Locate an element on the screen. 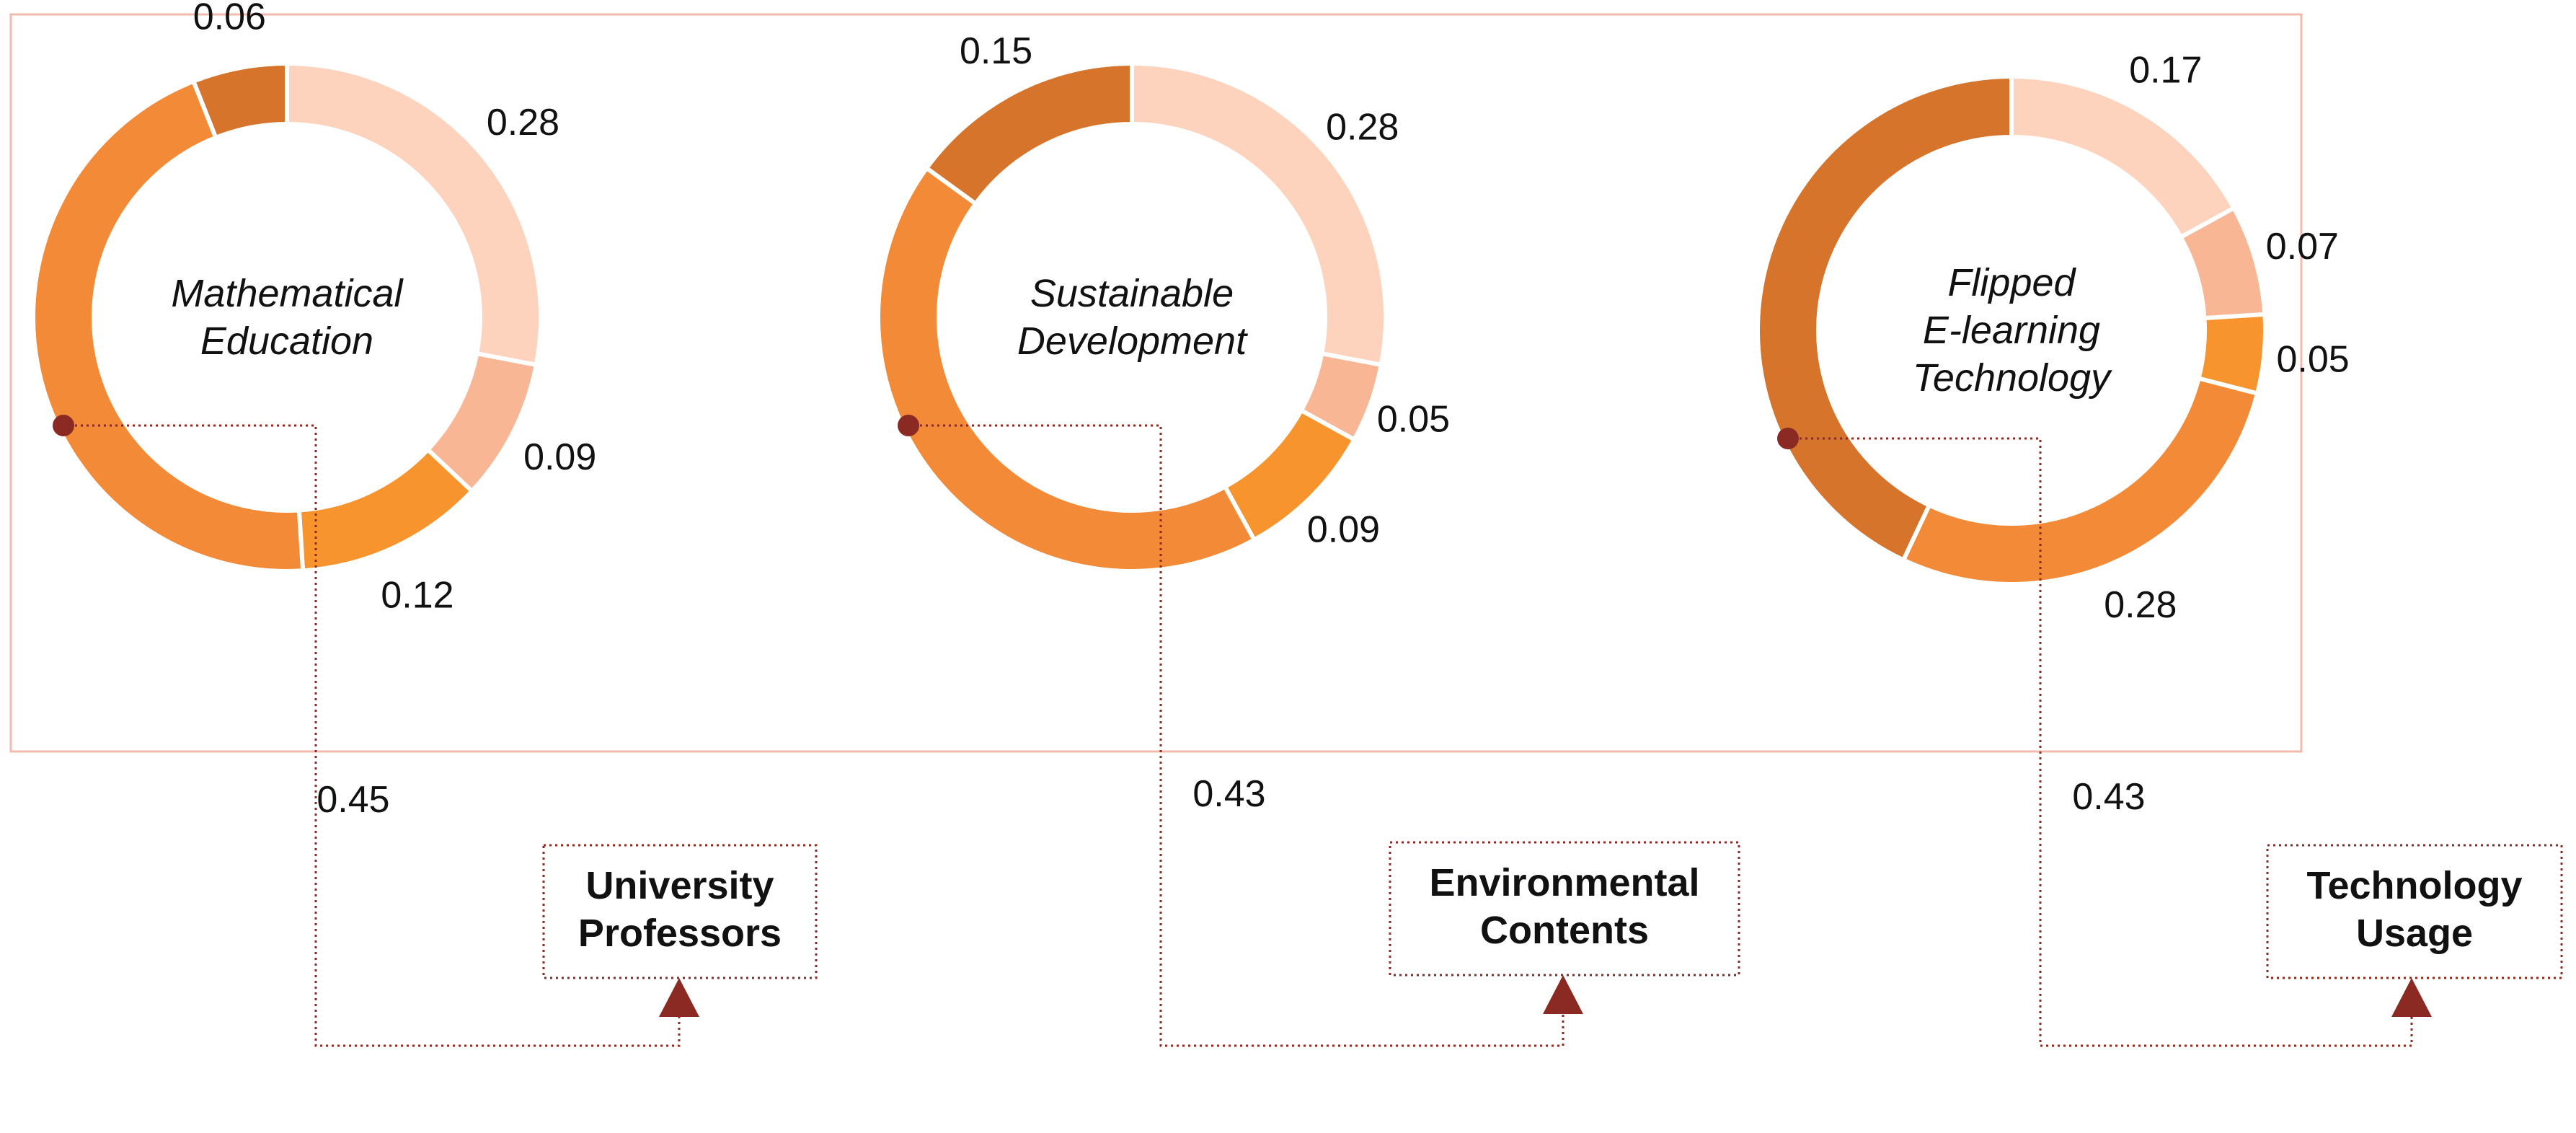  donut-center-label: Sustainable Development is located at coordinates (1132, 317).